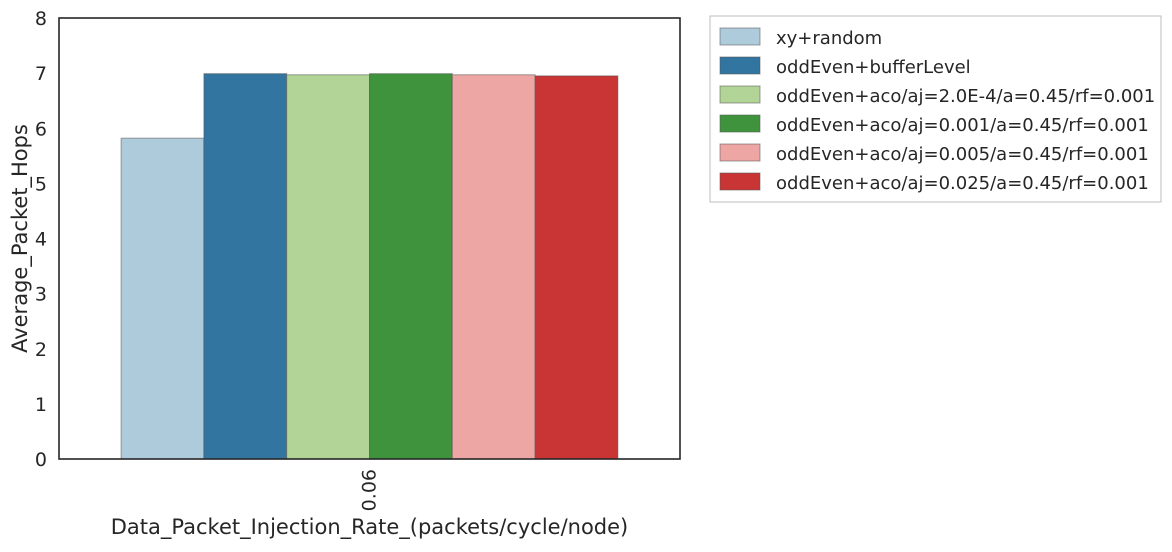 The image size is (1172, 552). What do you see at coordinates (20, 238) in the screenshot?
I see `y-axis-title: Average_Packet_Hops` at bounding box center [20, 238].